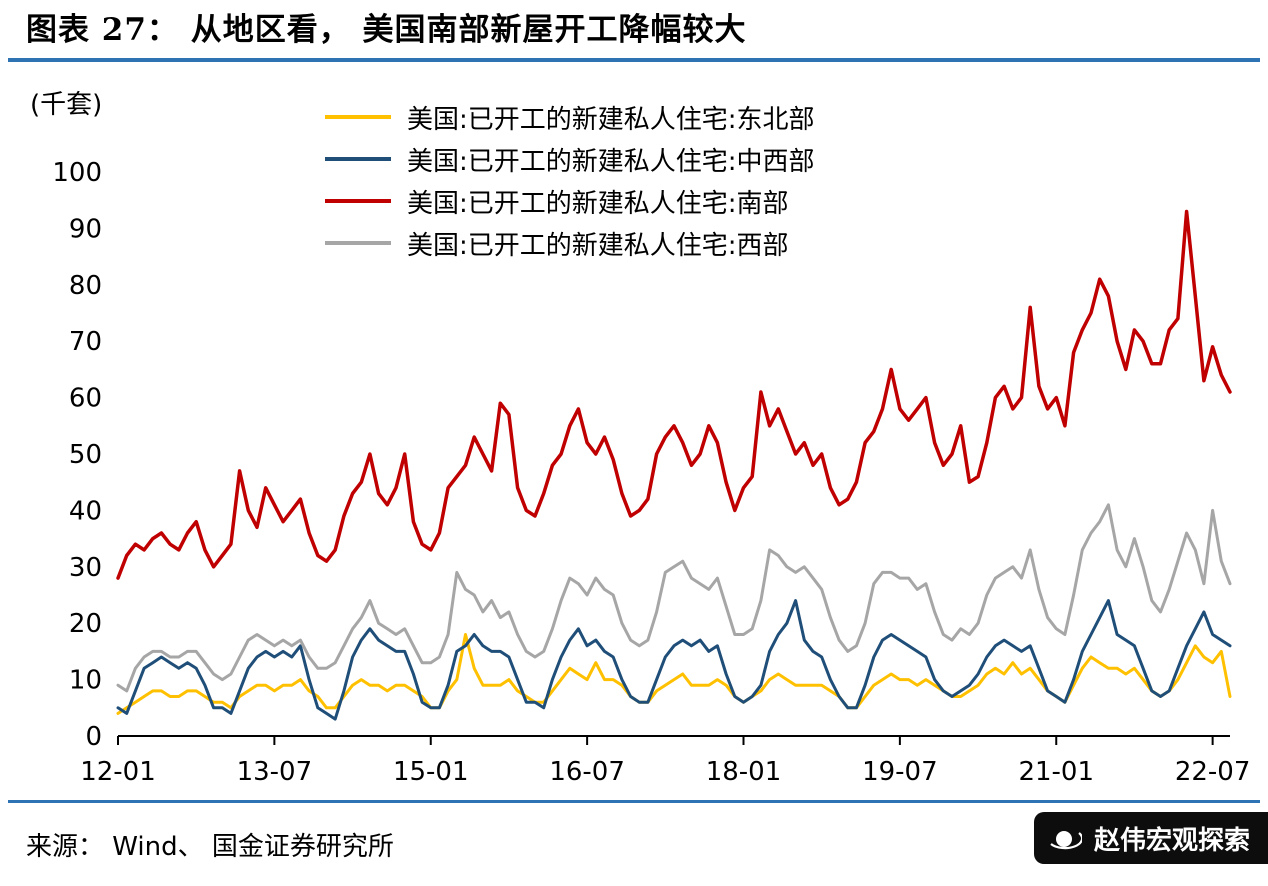 The image size is (1268, 886). I want to click on x-axis-label-19-07: 19-07, so click(900, 772).